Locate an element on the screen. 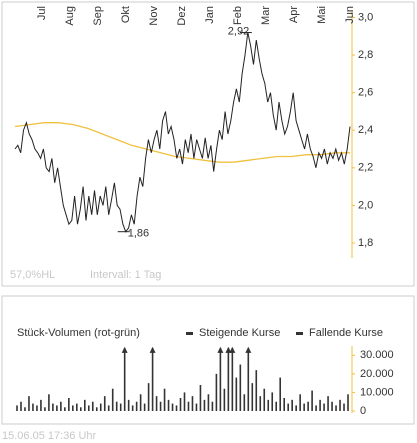  x-tick-label: Apr is located at coordinates (294, 14).